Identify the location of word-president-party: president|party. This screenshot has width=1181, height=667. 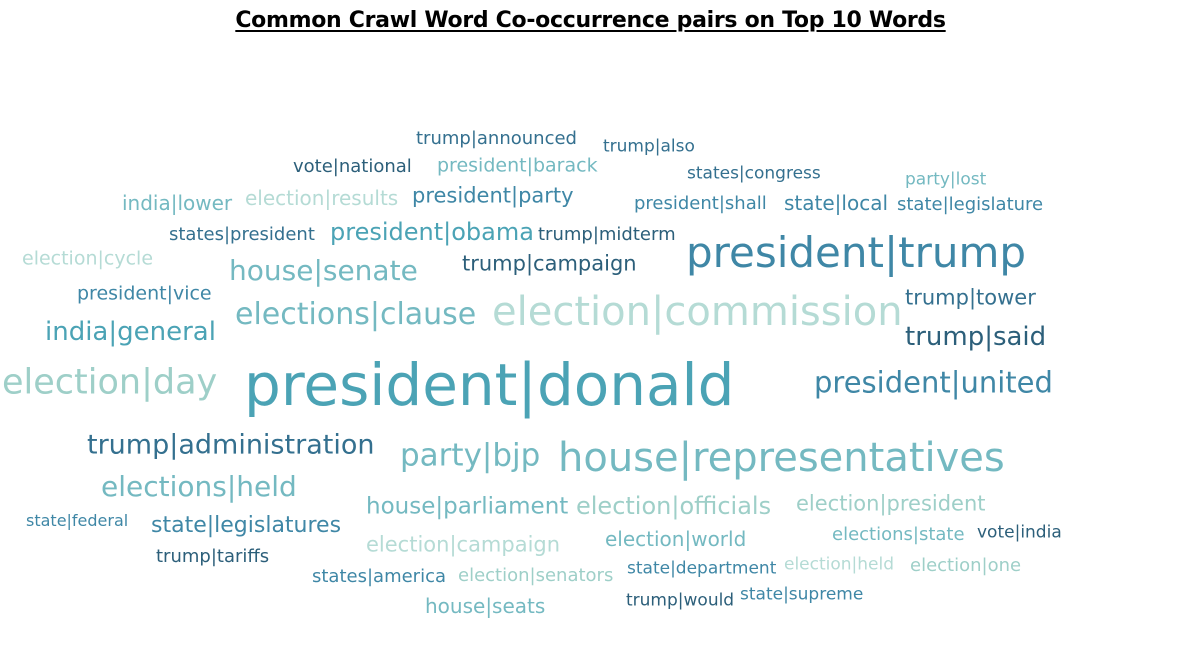
(493, 195).